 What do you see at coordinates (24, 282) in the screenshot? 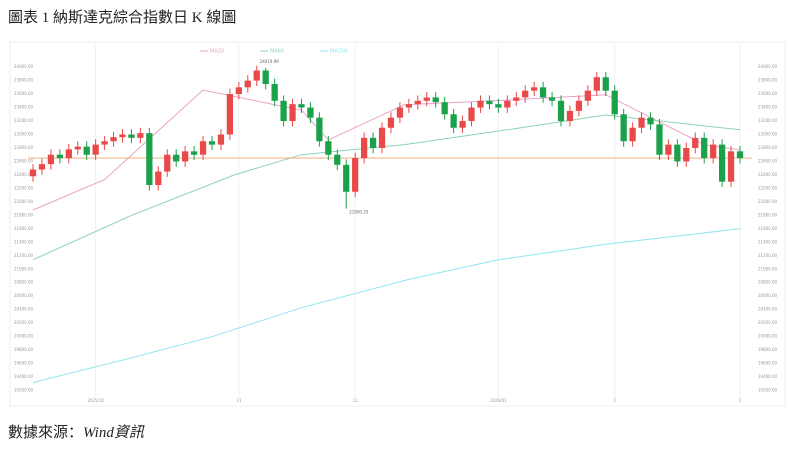
I see `y-tick-label: 20800.00` at bounding box center [24, 282].